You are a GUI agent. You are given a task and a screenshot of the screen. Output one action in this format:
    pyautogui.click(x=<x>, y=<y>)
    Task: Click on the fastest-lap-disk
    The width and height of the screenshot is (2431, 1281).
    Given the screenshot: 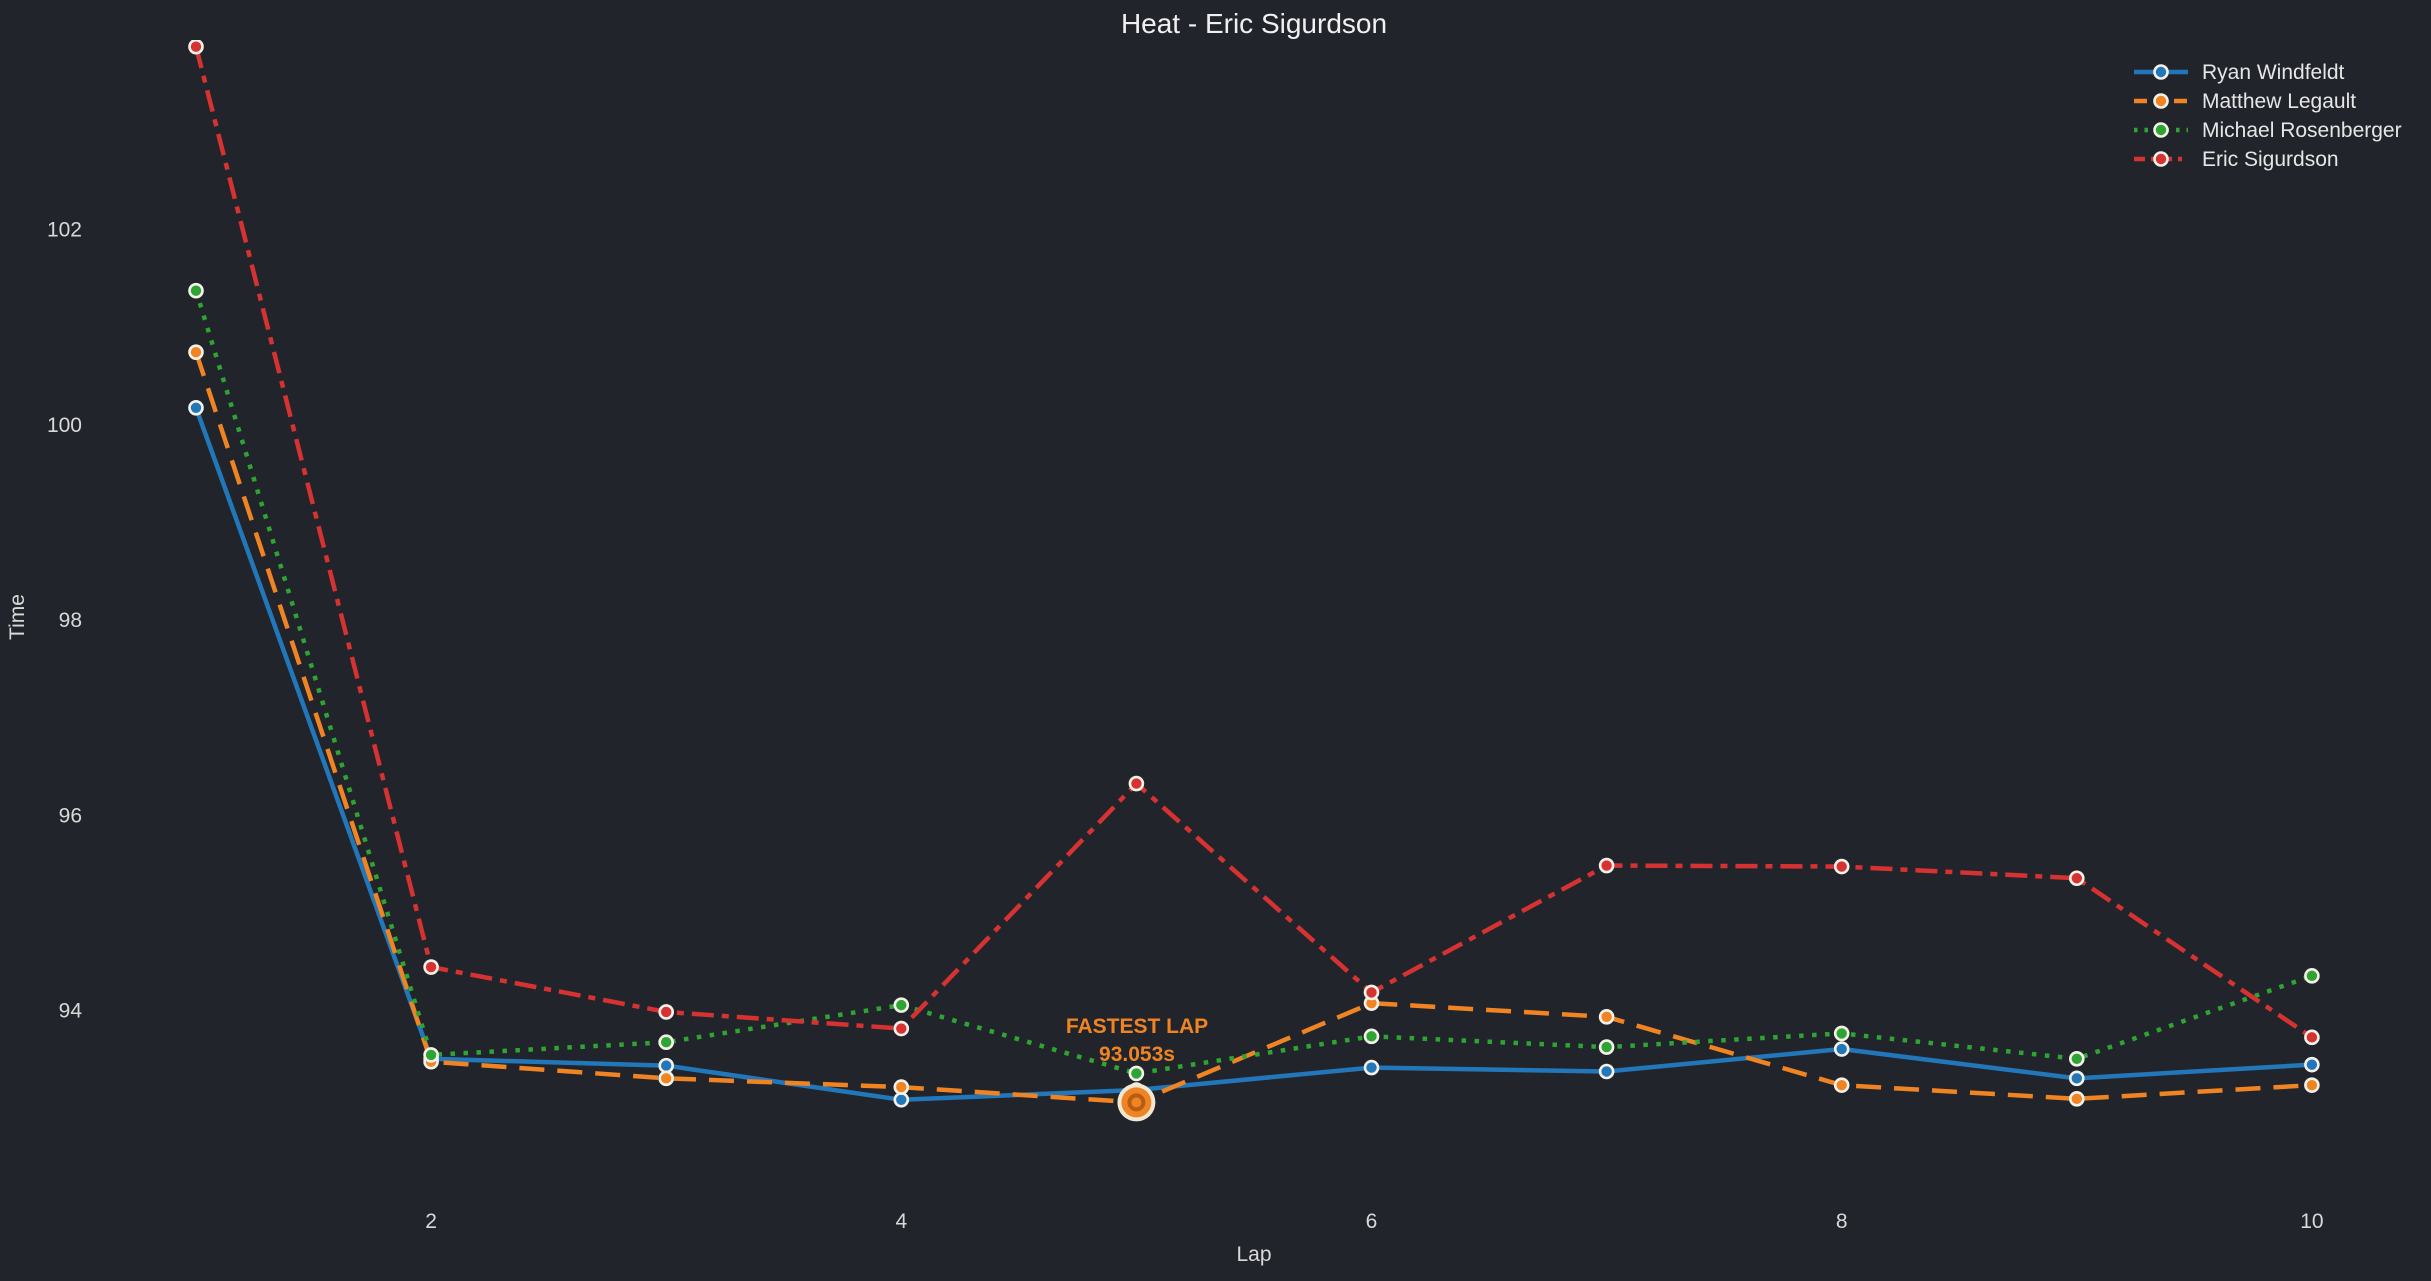 What is the action you would take?
    pyautogui.click(x=1136, y=1102)
    